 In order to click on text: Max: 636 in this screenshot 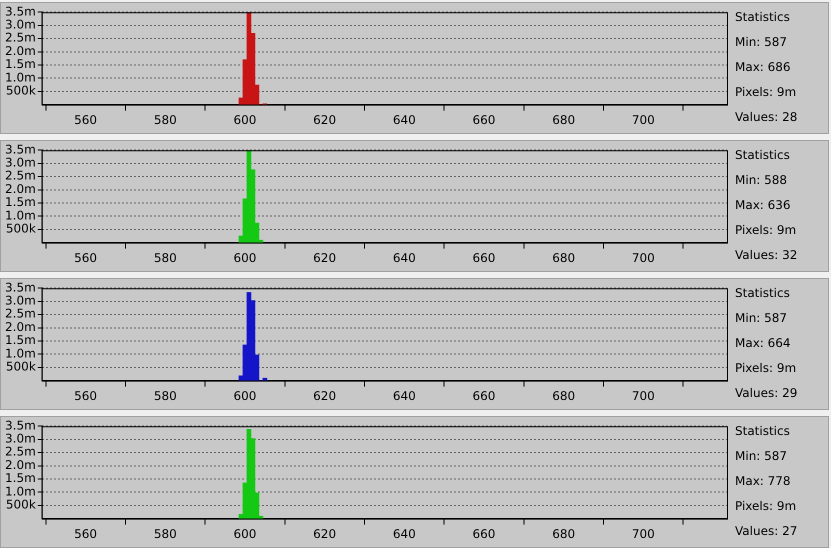, I will do `click(763, 205)`.